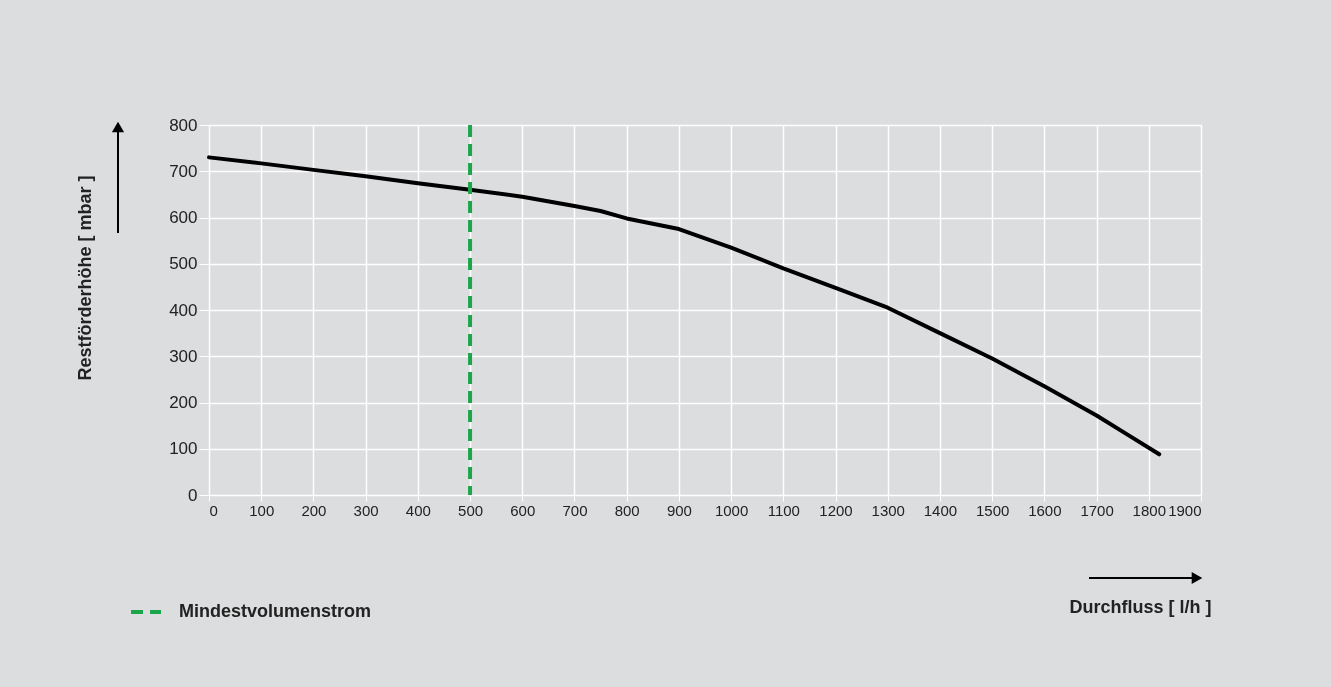  I want to click on x-tick-label: 700, so click(575, 510).